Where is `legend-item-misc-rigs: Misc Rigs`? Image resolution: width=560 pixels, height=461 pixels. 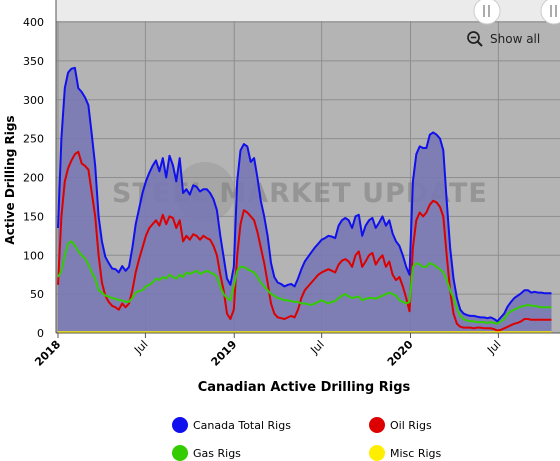
legend-item-misc-rigs: Misc Rigs is located at coordinates (405, 453).